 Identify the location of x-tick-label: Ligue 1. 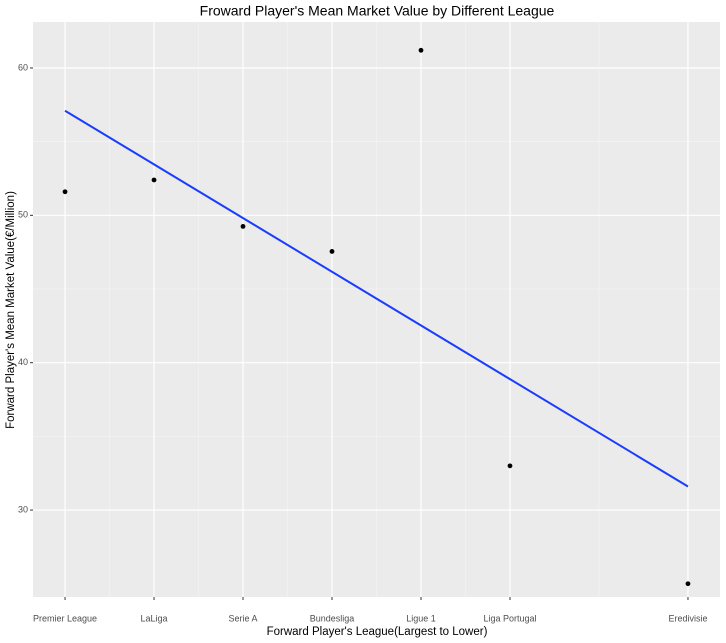
(421, 618).